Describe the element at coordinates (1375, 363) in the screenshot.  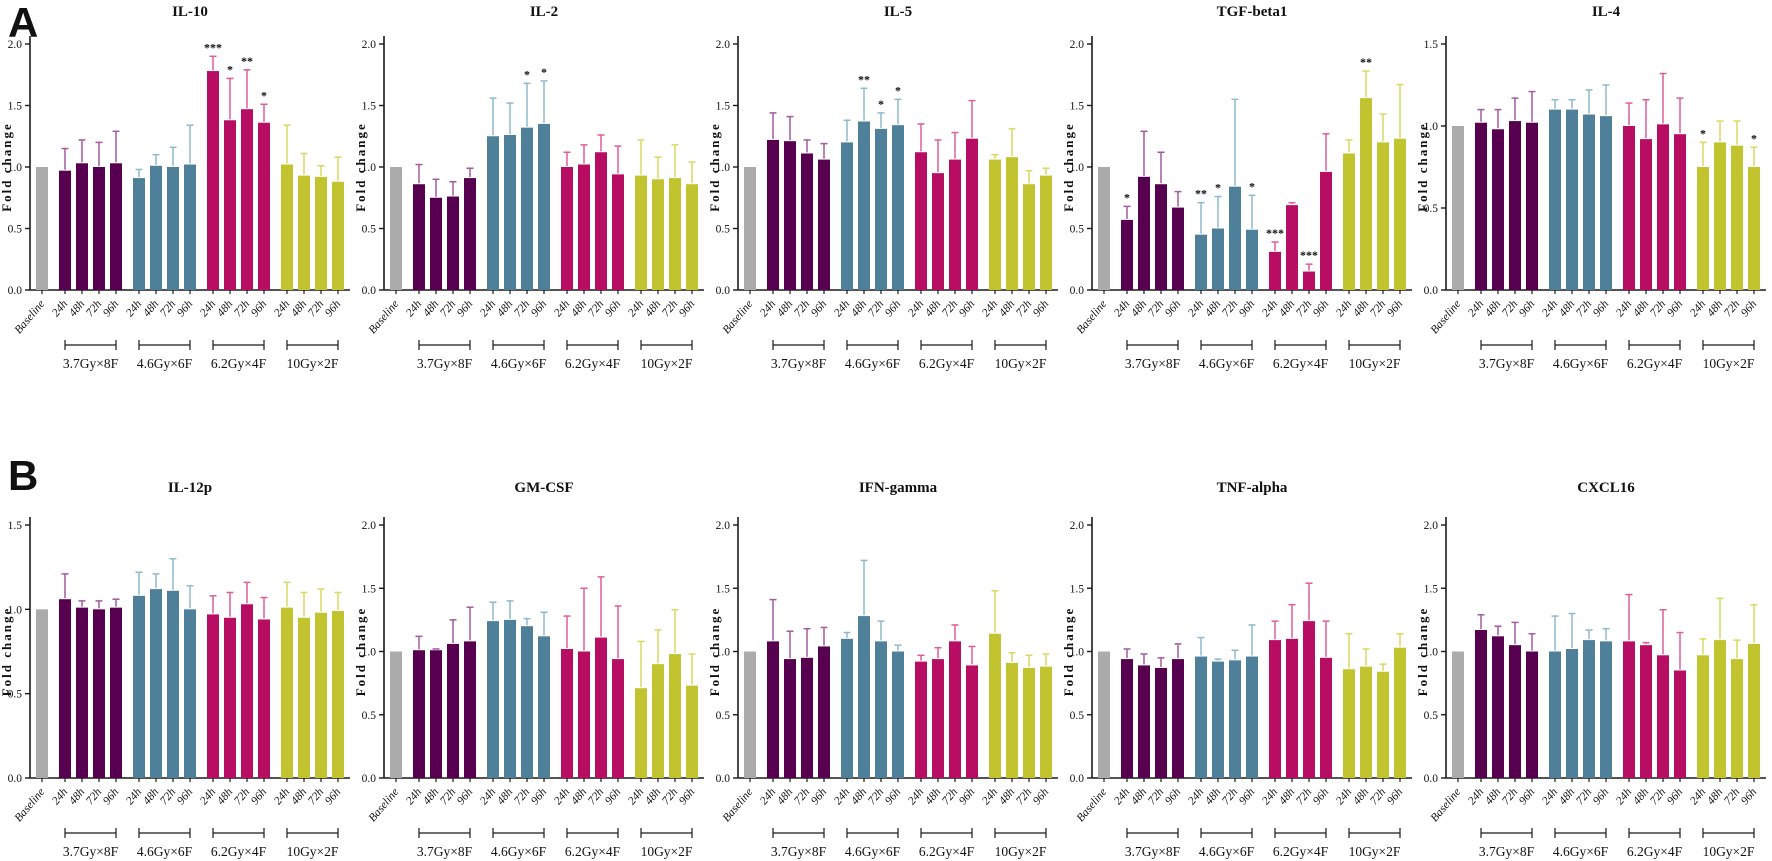
I see `group-label: 10Gy×2F` at that location.